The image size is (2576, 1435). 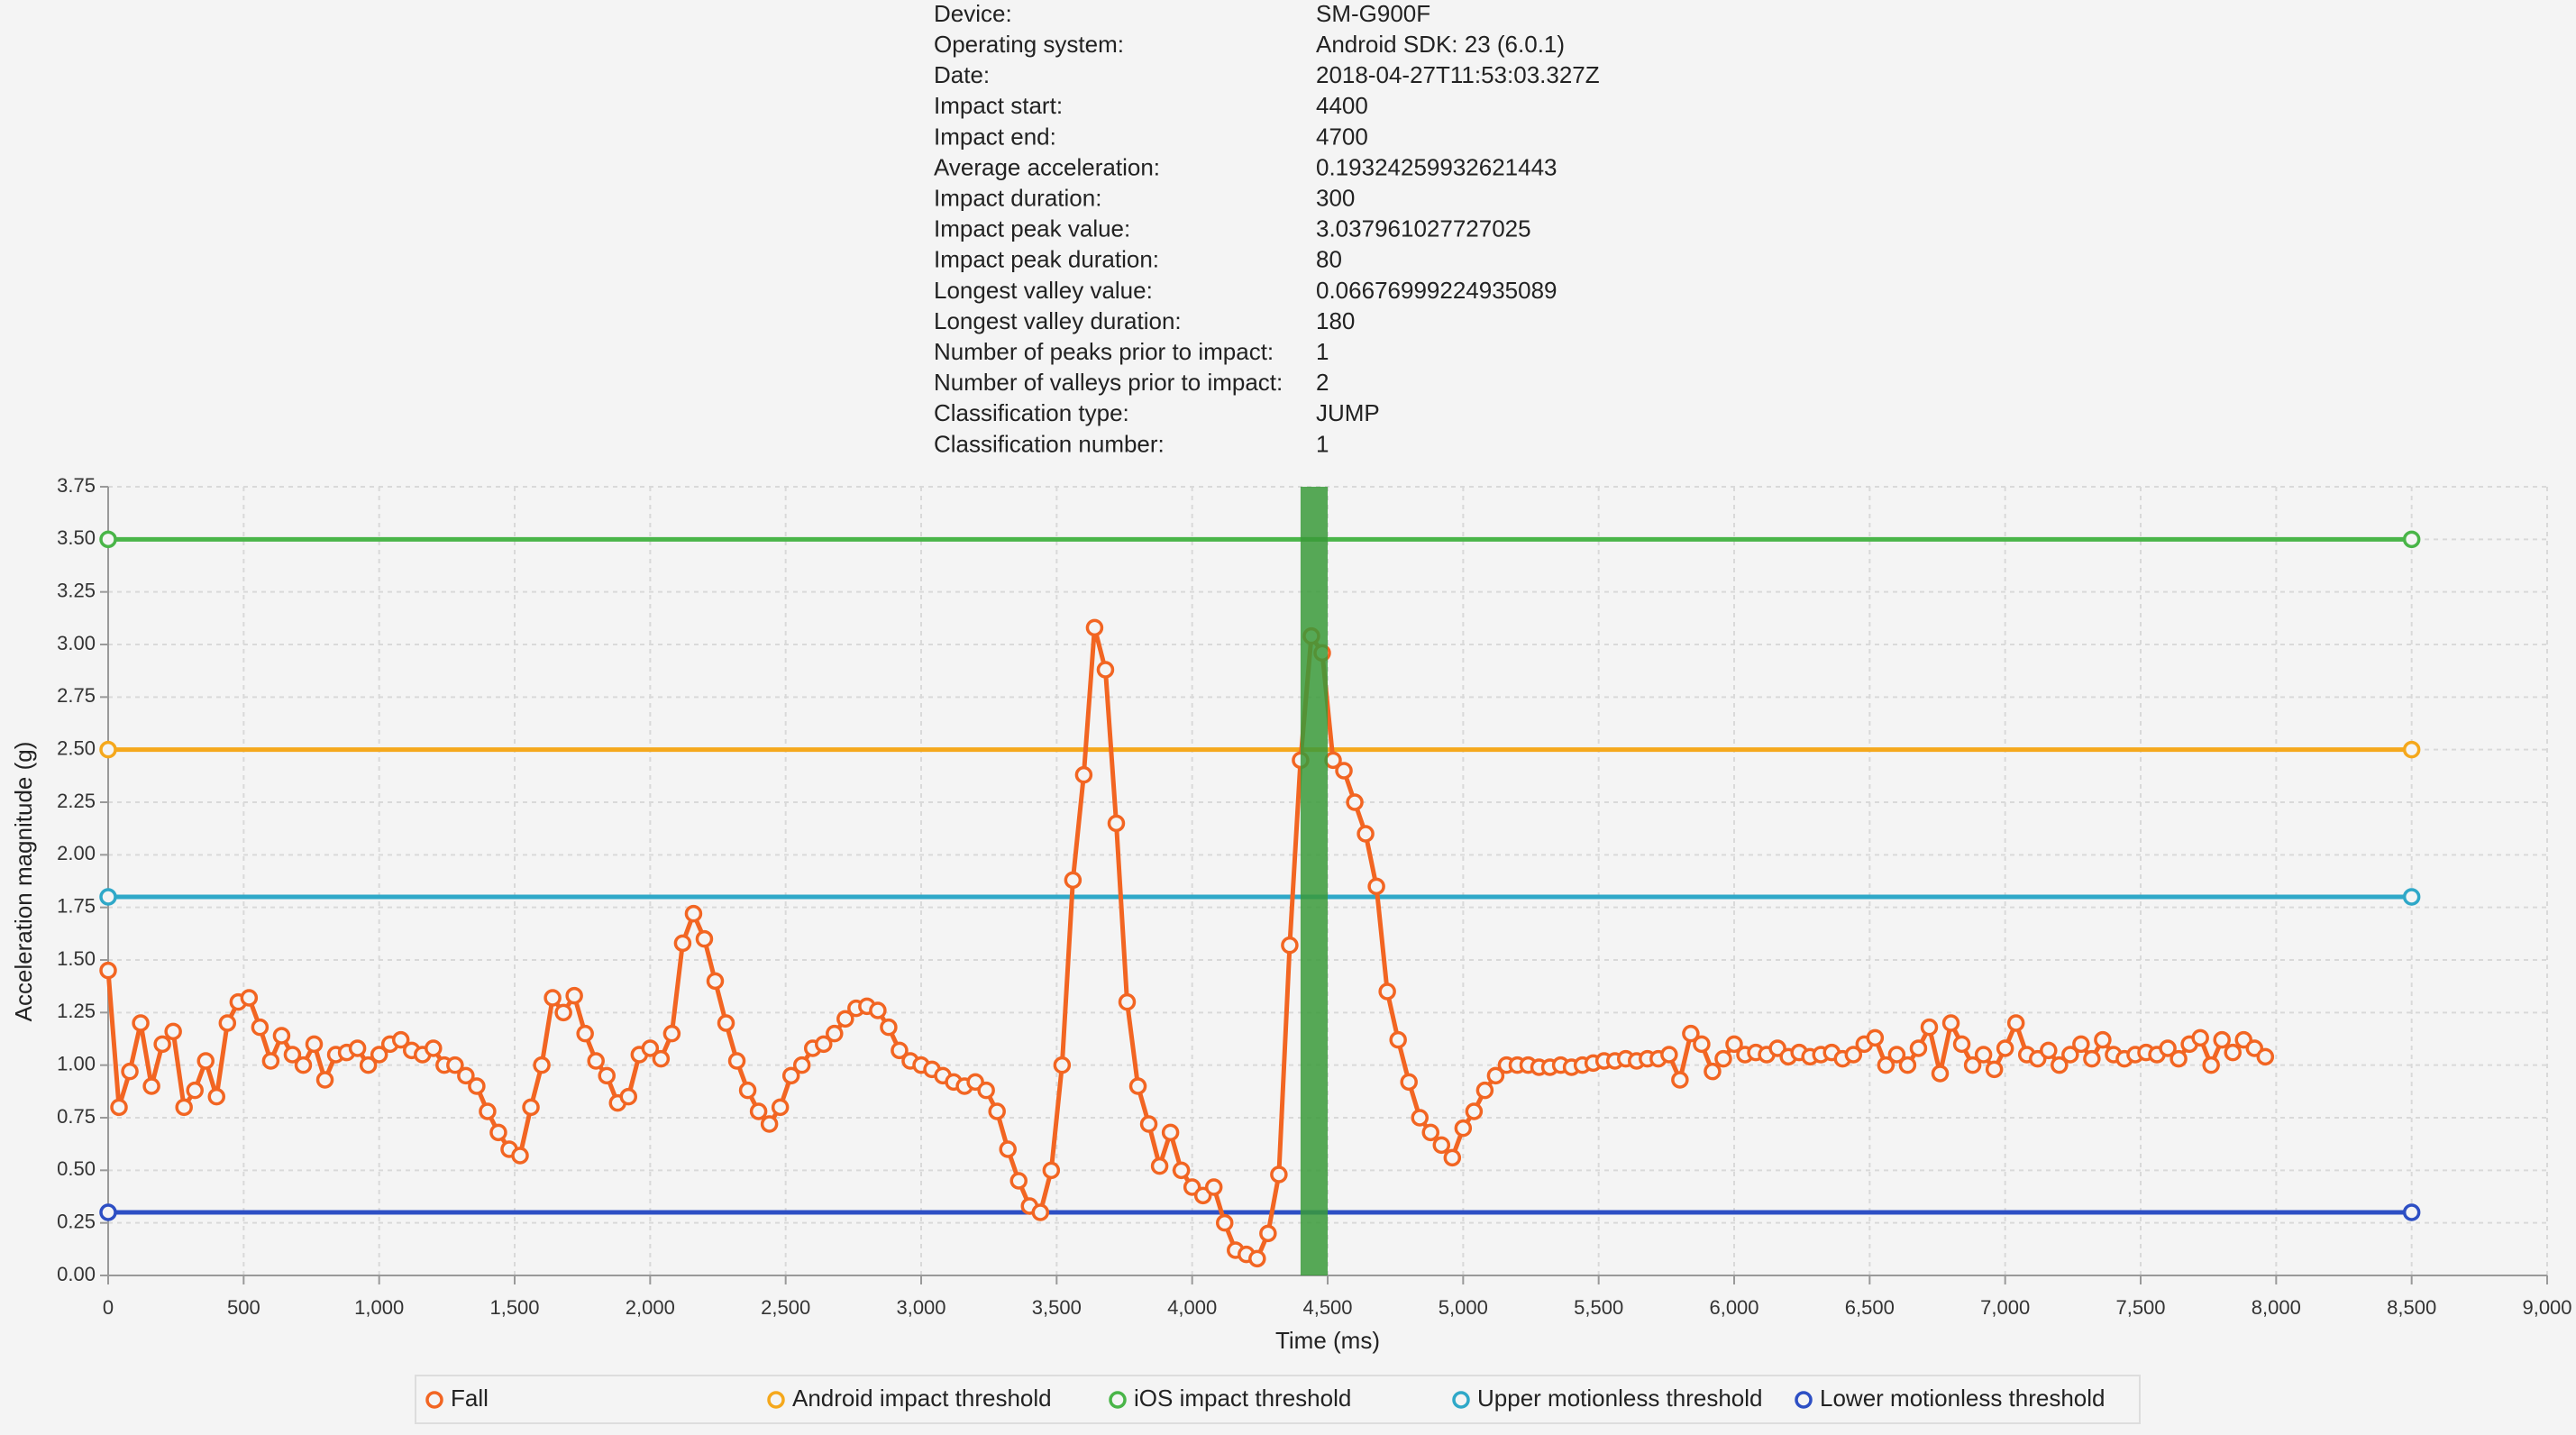 What do you see at coordinates (76, 537) in the screenshot?
I see `y-tick-label: 3.50` at bounding box center [76, 537].